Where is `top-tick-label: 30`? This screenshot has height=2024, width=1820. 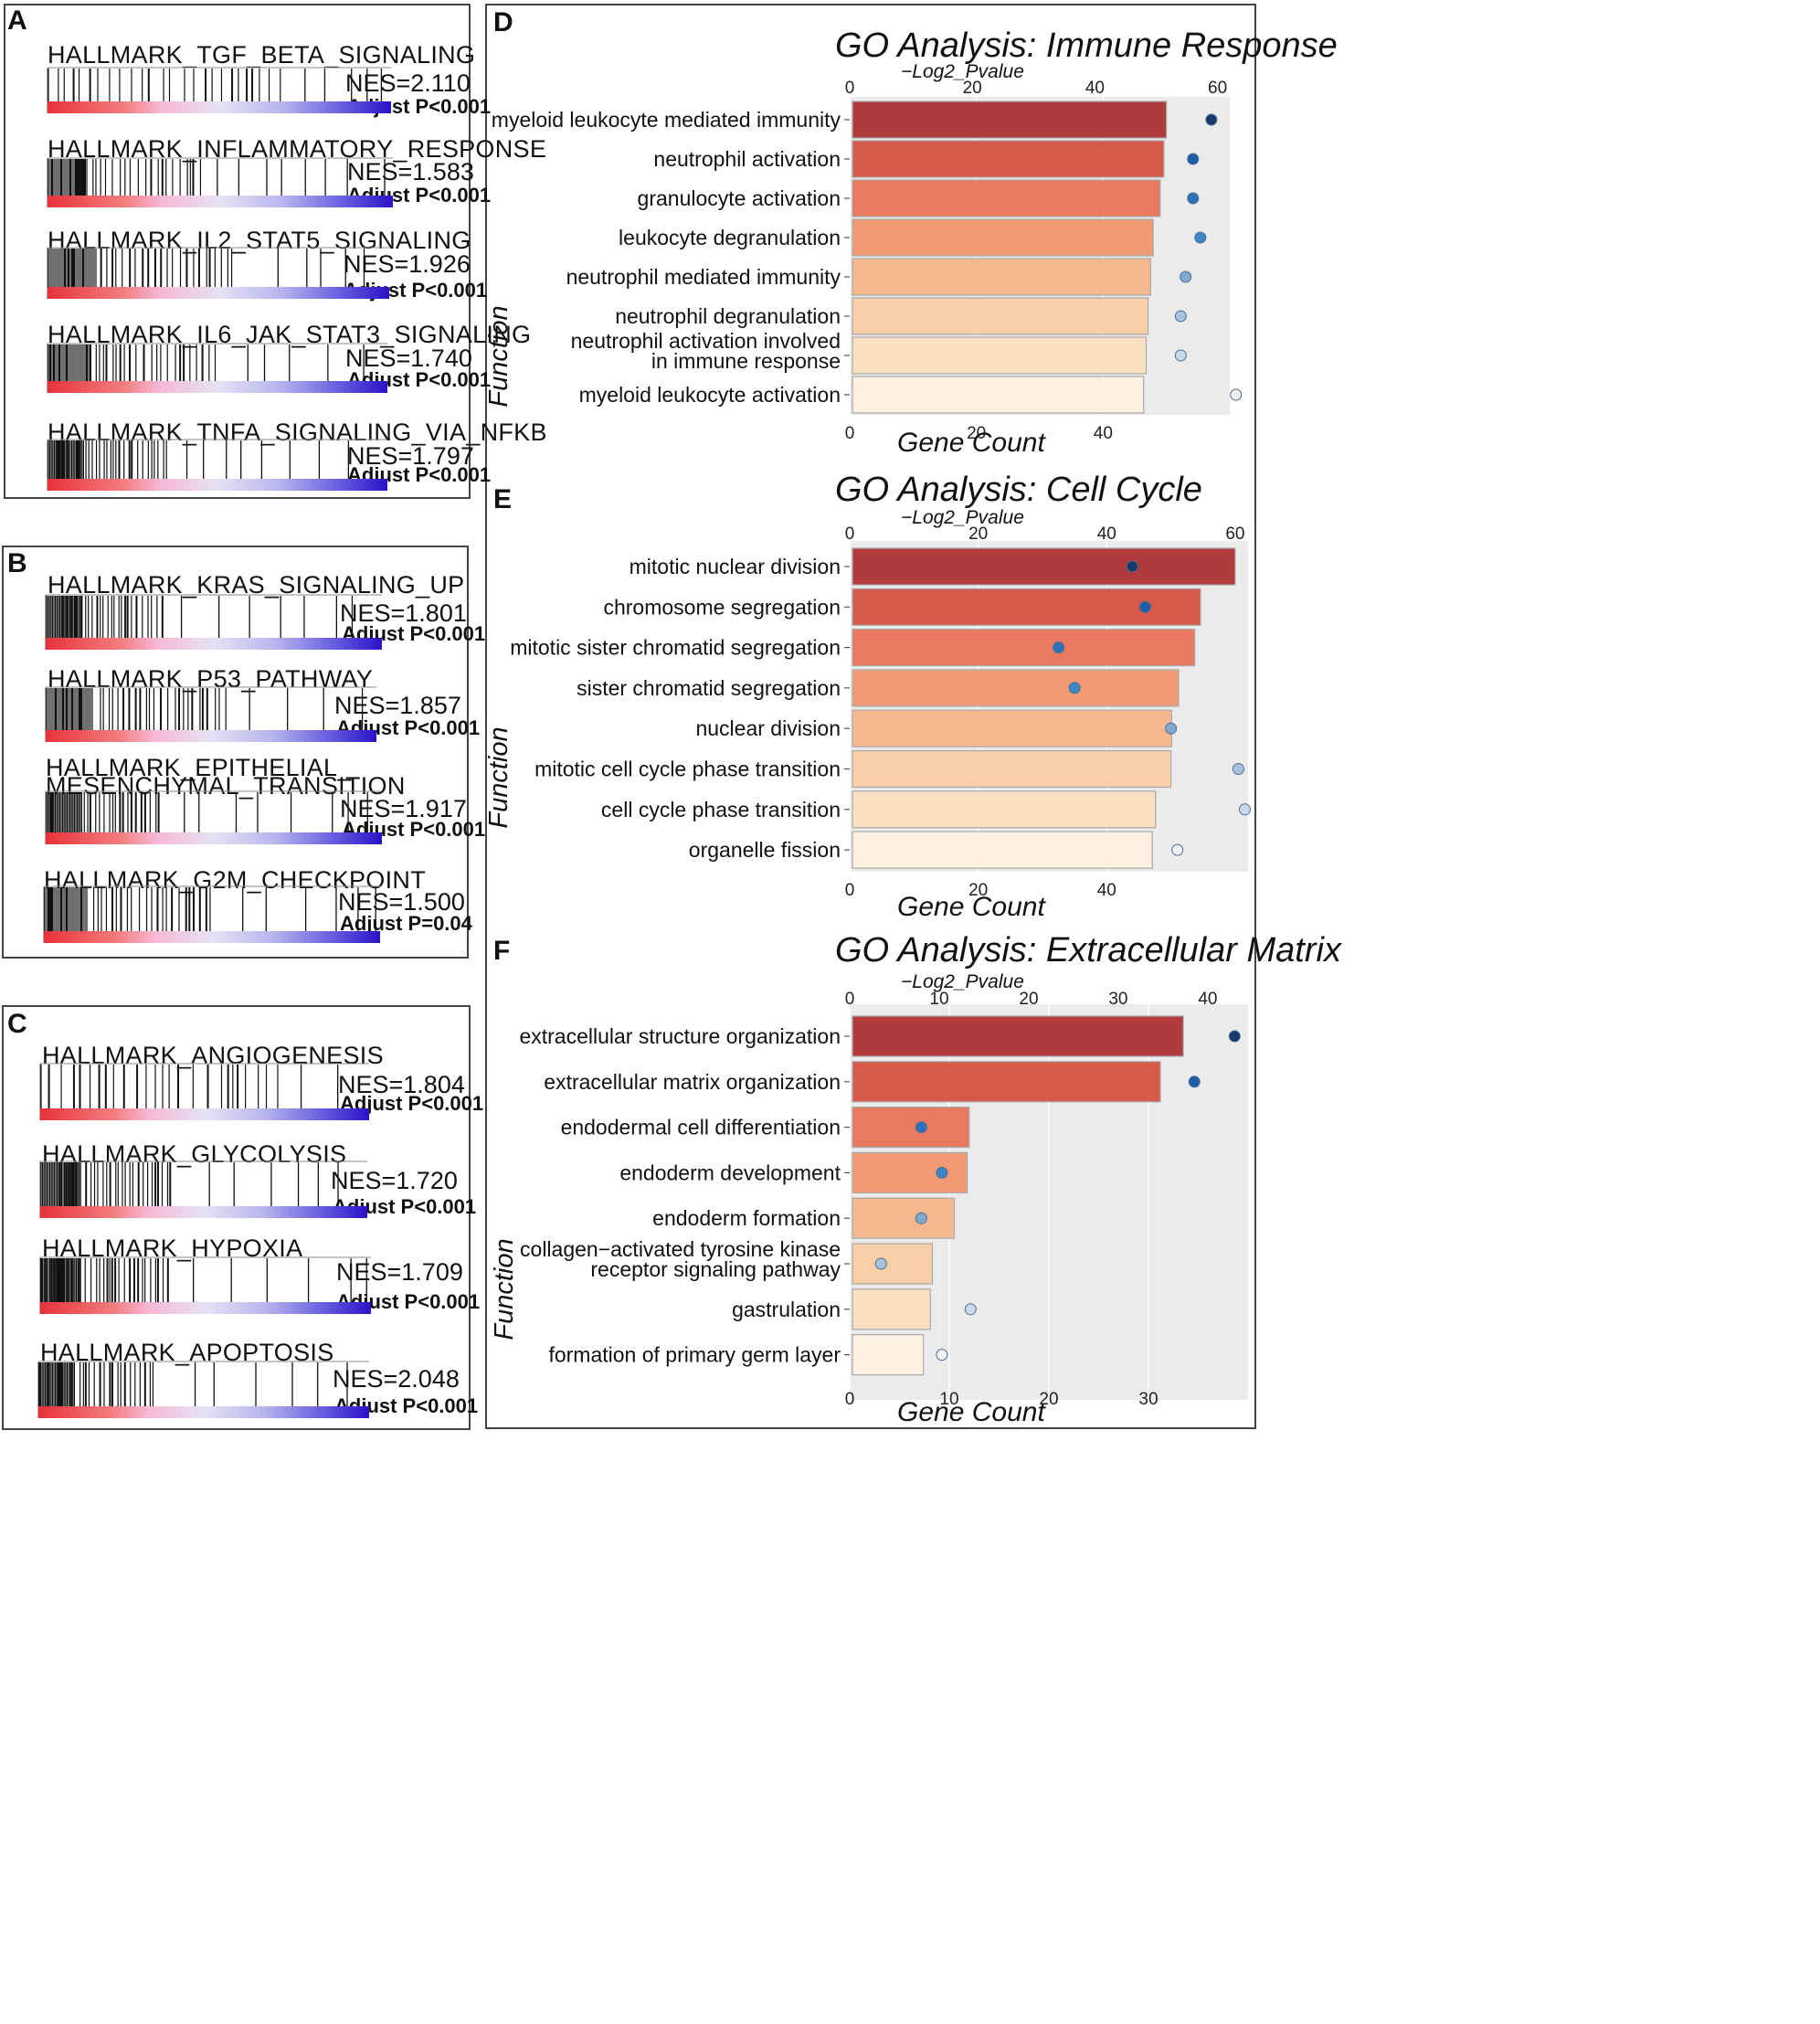 top-tick-label: 30 is located at coordinates (1118, 999).